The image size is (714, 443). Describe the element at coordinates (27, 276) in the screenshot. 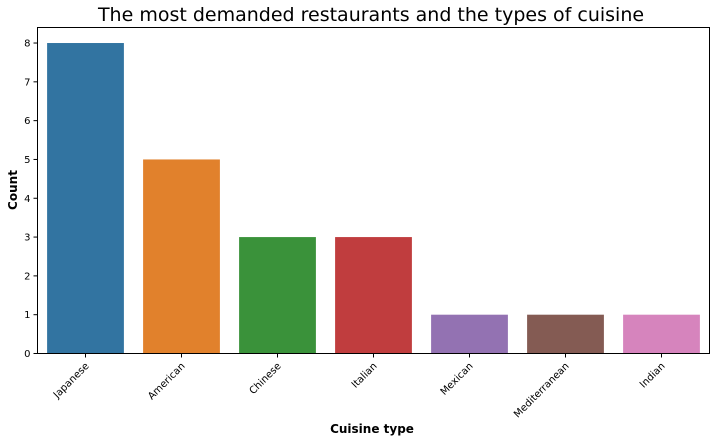

I see `y-tick-label: 2` at that location.